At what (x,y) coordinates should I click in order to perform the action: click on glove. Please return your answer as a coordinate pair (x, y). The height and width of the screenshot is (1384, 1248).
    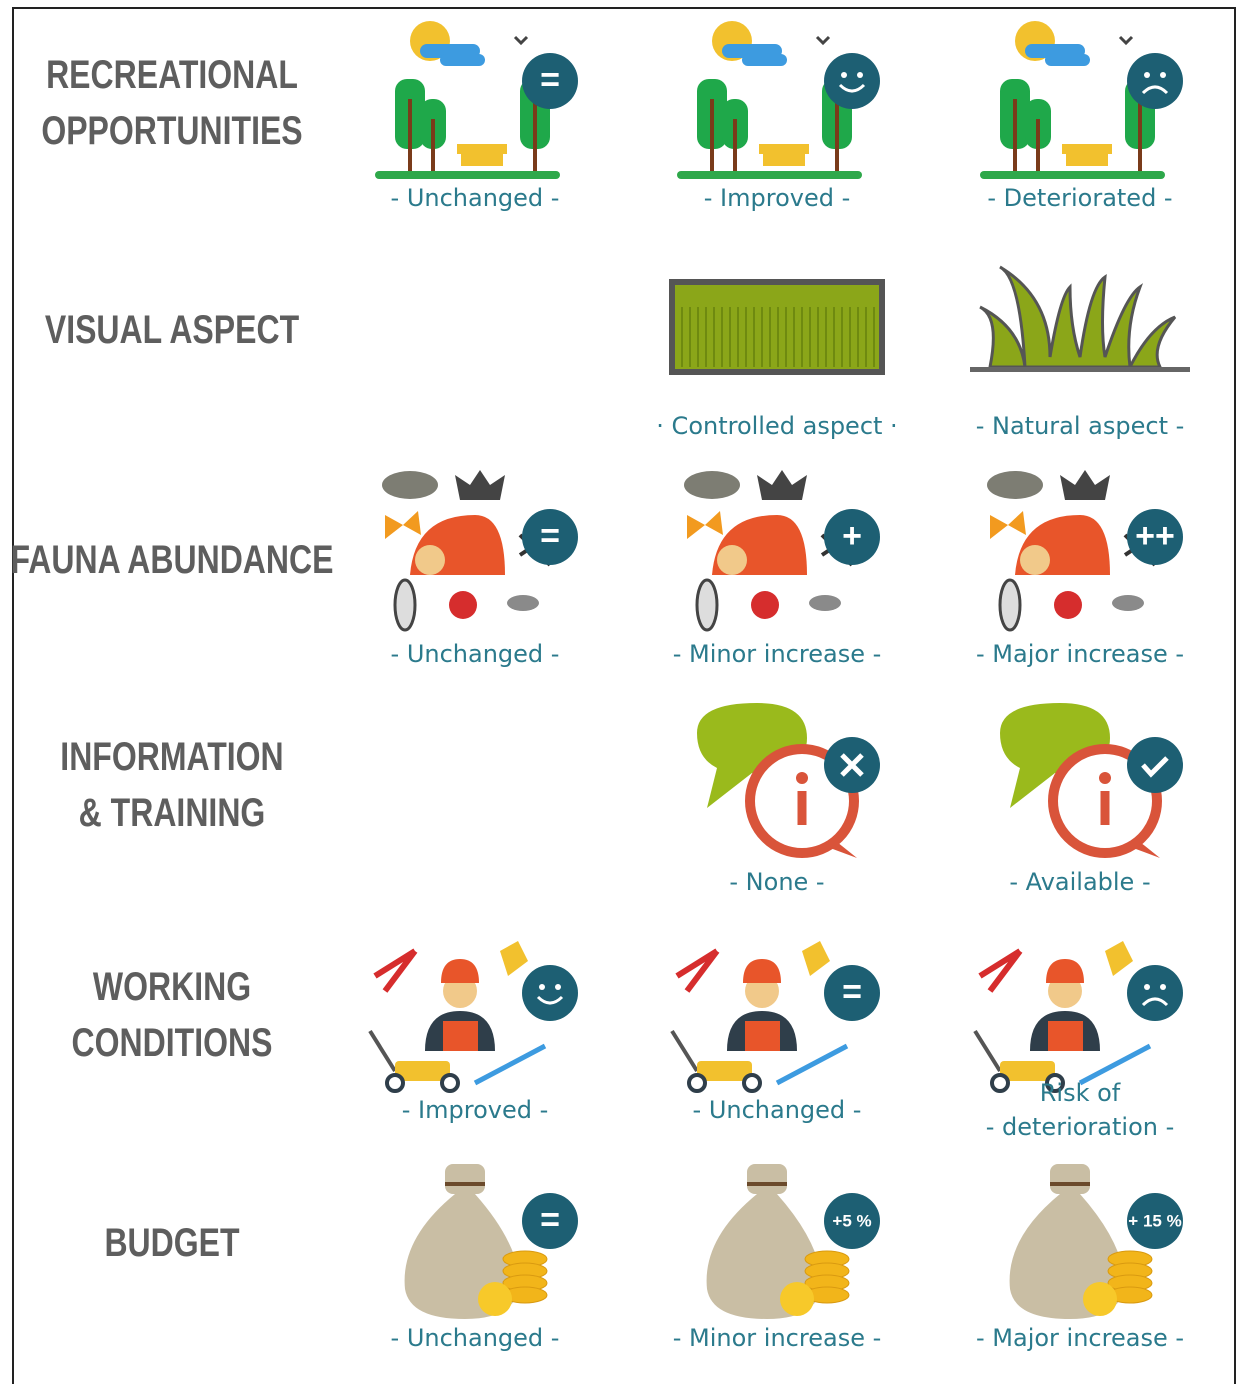
    Looking at the image, I should click on (1119, 958).